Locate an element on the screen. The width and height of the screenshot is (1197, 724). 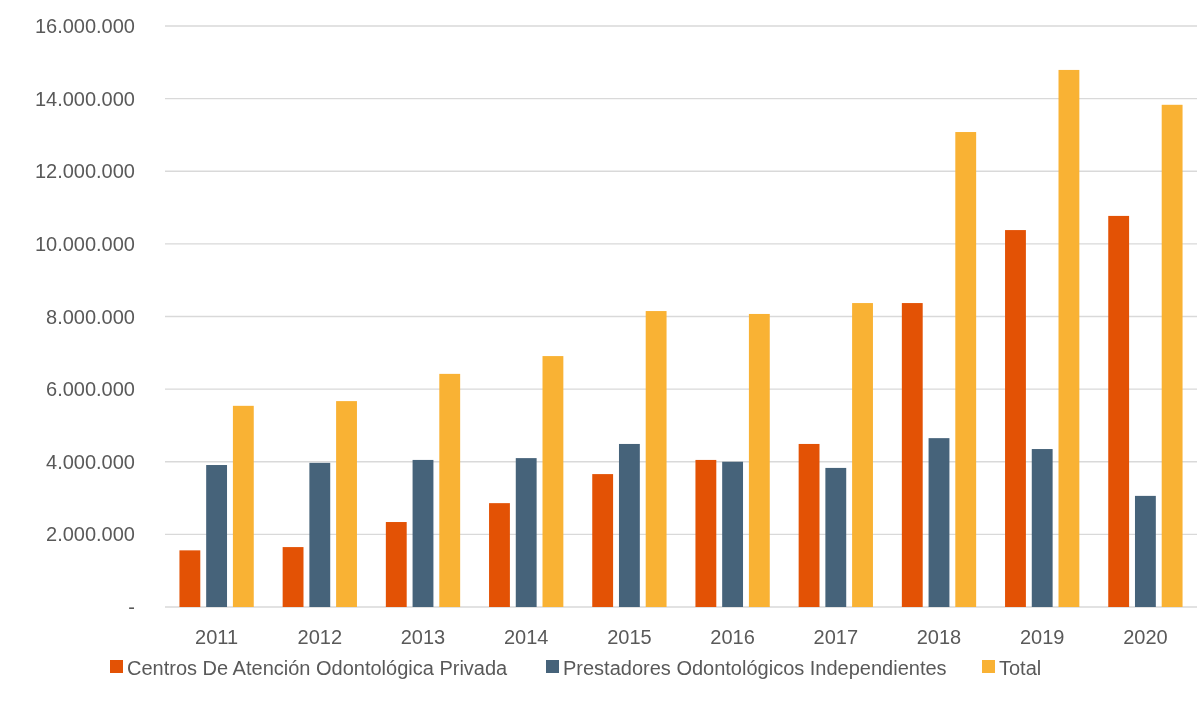
y-tick-label: 12.000.000 is located at coordinates (84, 171).